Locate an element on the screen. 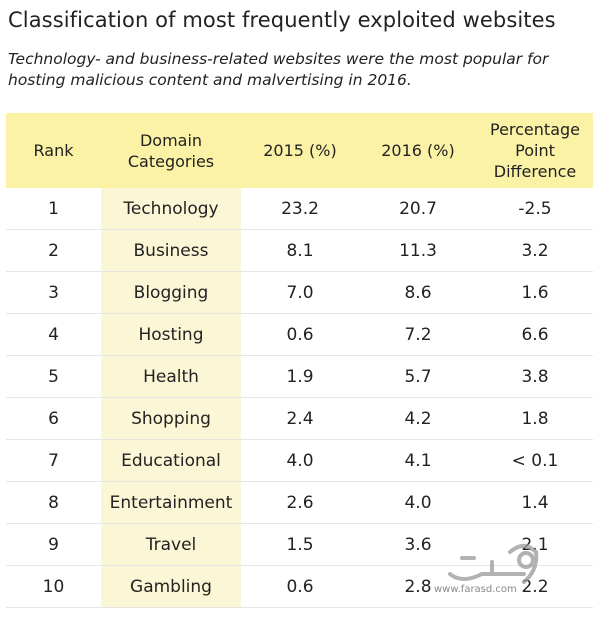 This screenshot has width=606, height=621. table-row: 1 Technology 23.2 20.7 -2.5 is located at coordinates (299, 209).